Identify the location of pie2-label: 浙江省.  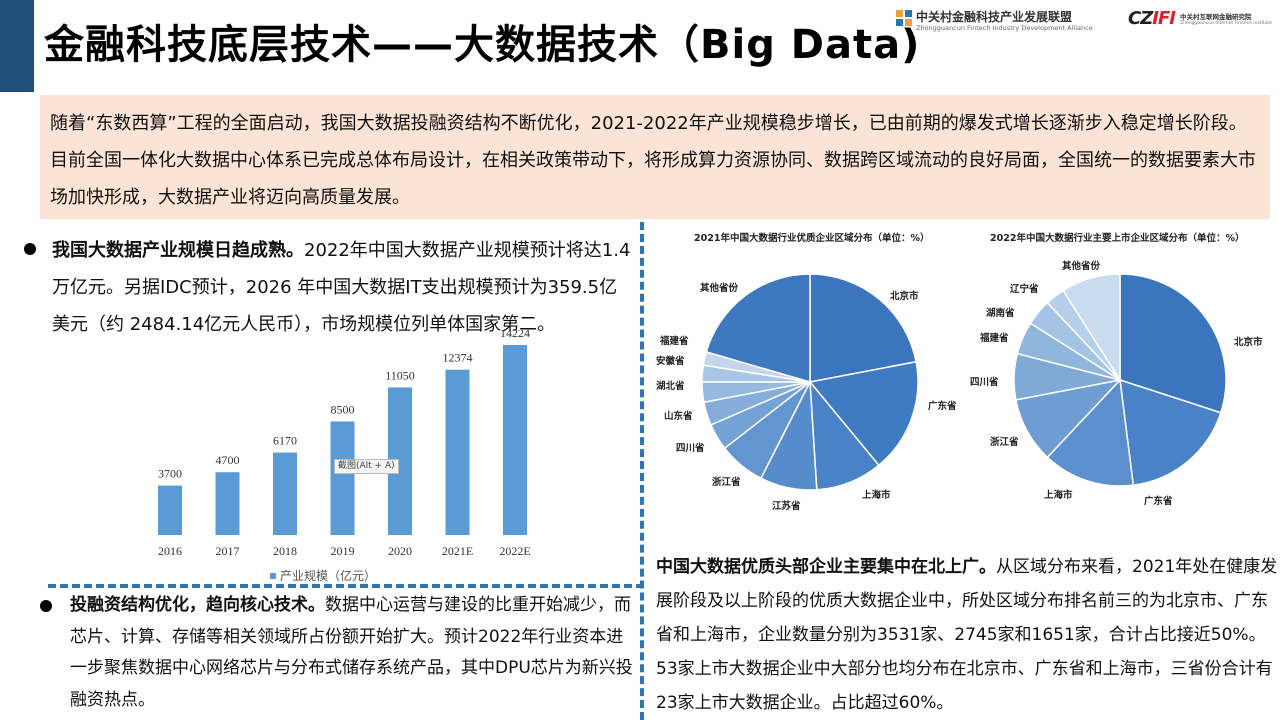
(1004, 442).